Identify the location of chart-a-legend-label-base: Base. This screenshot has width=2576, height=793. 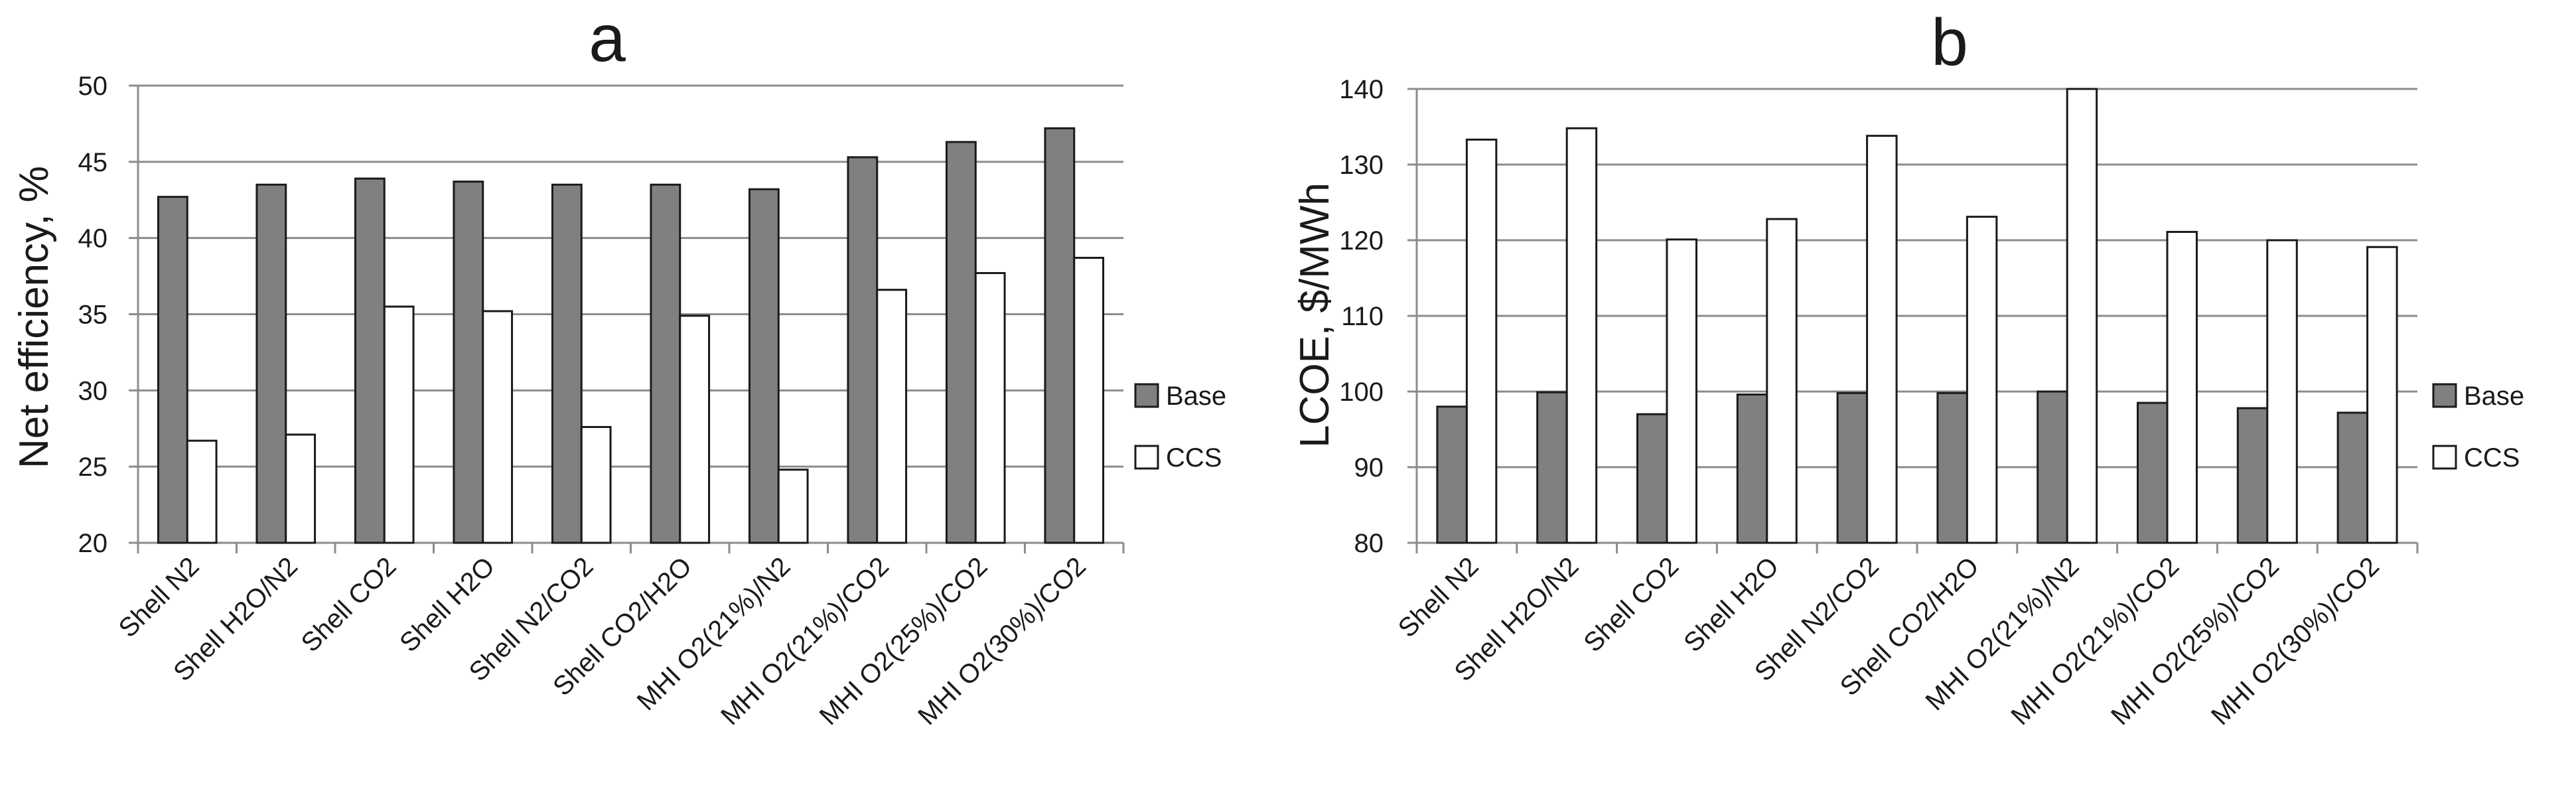
(1196, 396).